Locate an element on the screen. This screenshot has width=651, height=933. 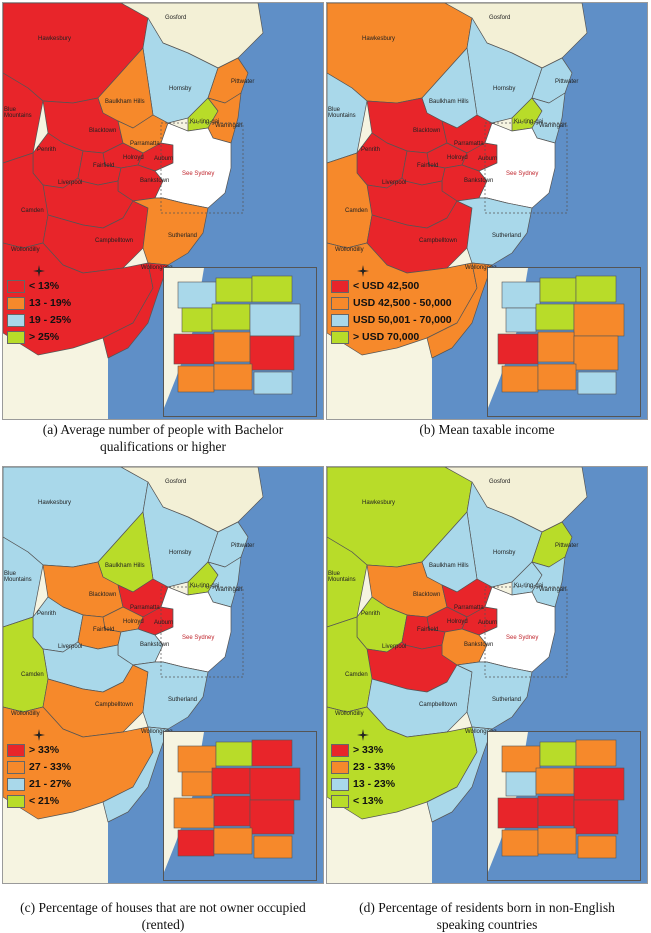
label-wollondilly: Wollondilly is located at coordinates (349, 250).